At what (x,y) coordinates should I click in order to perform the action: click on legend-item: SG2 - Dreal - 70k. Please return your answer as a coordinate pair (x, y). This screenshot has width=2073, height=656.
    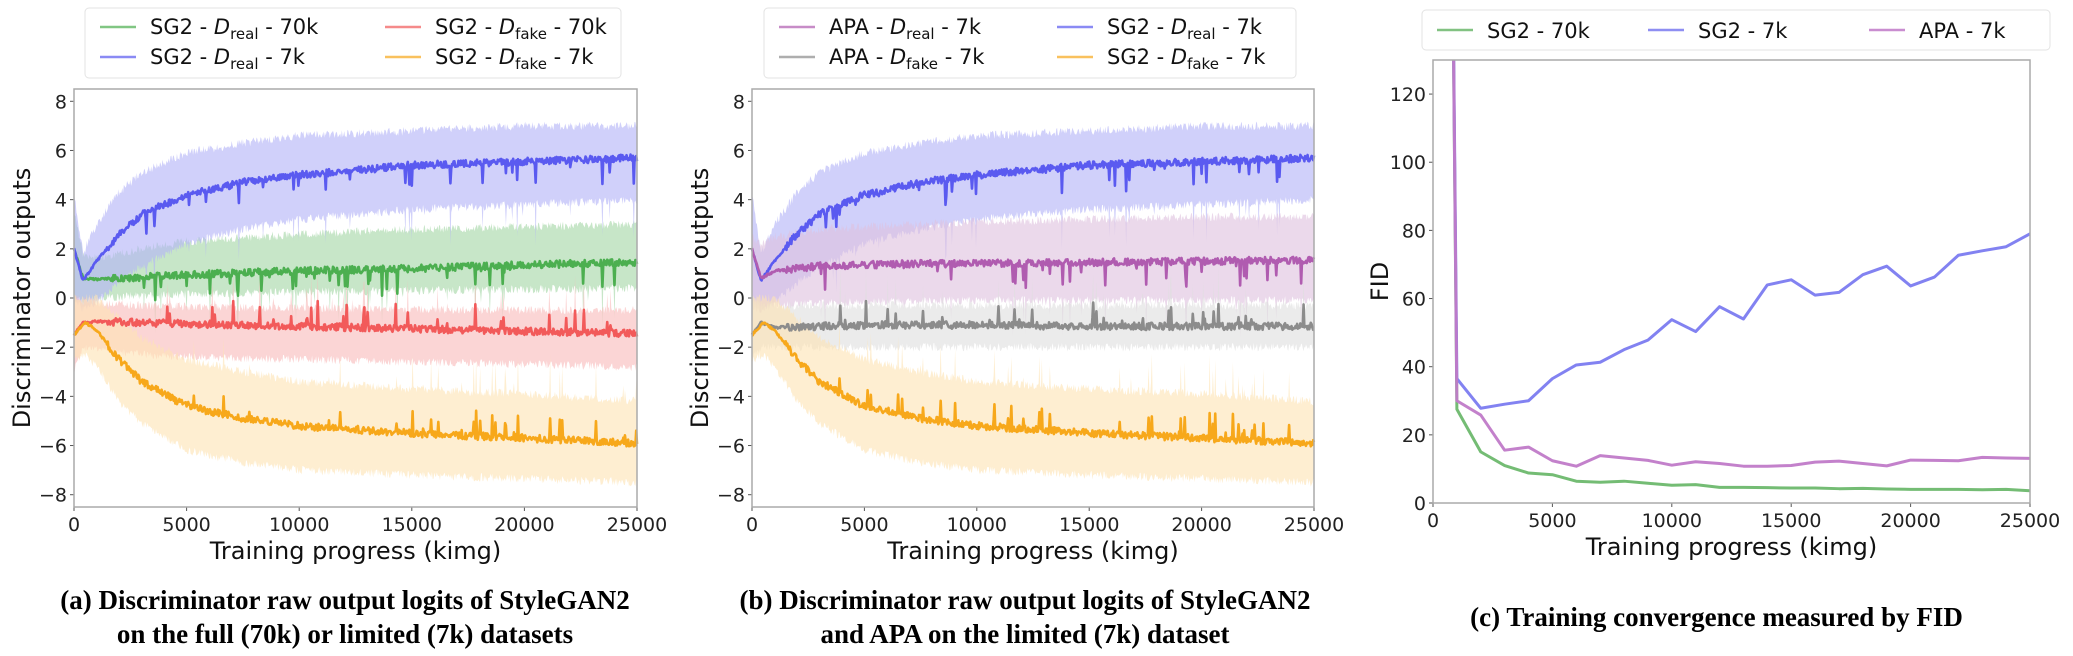
    Looking at the image, I should click on (209, 29).